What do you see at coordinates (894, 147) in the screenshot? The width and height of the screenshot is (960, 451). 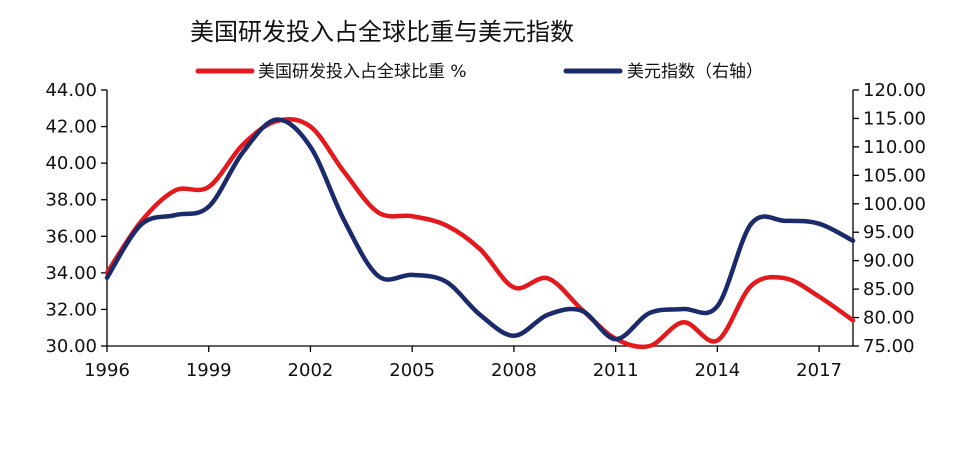 I see `right-tick-label: 110.00` at bounding box center [894, 147].